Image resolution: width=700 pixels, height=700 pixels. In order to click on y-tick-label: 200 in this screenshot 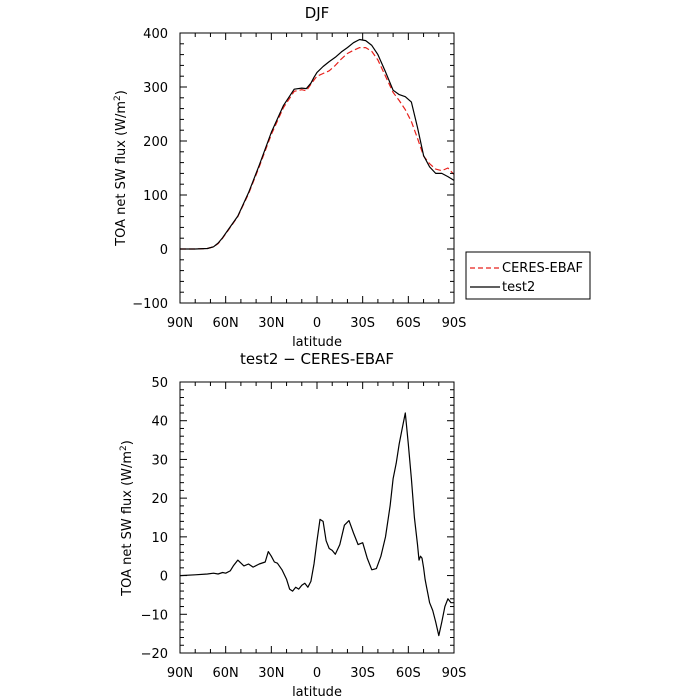, I will do `click(155, 142)`.